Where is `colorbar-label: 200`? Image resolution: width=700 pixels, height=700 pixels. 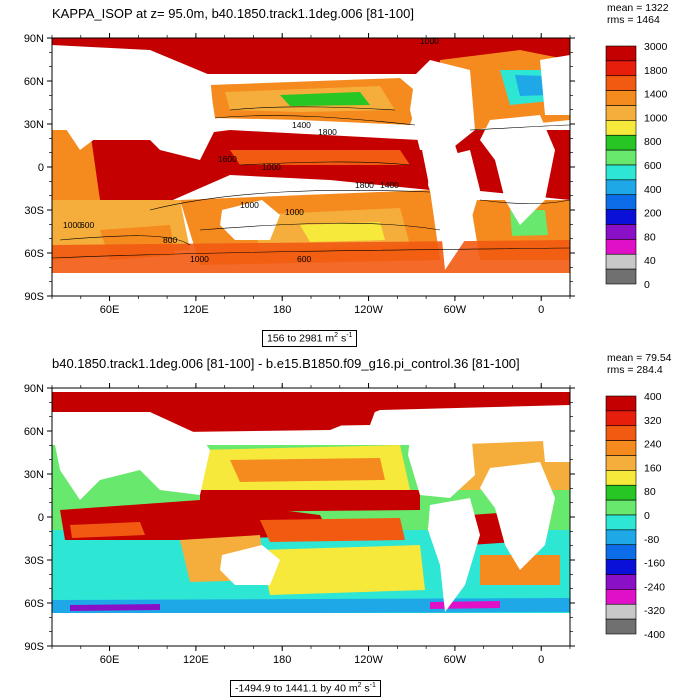 colorbar-label: 200 is located at coordinates (653, 214).